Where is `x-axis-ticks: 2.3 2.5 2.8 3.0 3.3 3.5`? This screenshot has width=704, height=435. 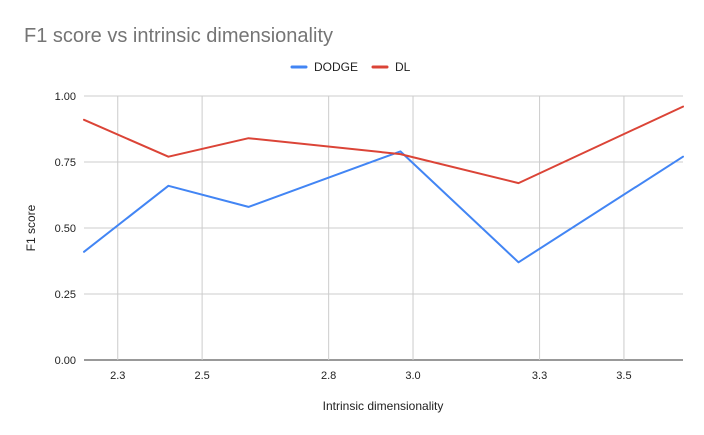 x-axis-ticks: 2.3 2.5 2.8 3.0 3.3 3.5 is located at coordinates (370, 376).